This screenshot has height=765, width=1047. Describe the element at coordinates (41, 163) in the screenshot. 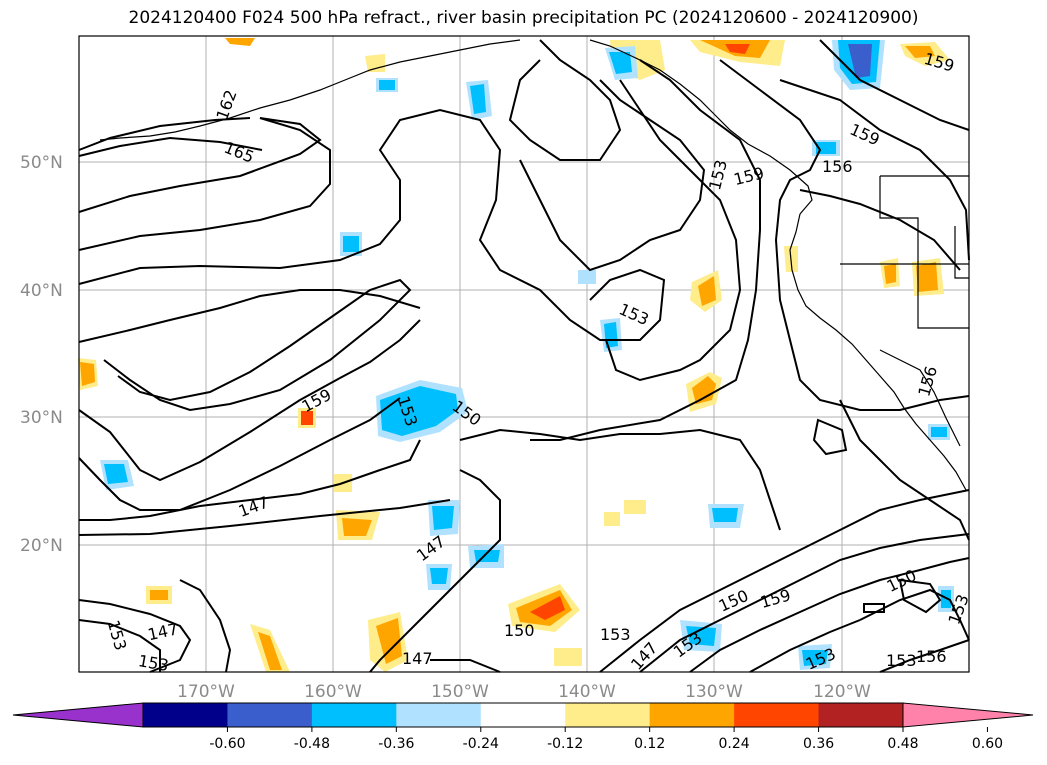

I see `lat-label: 50°N` at that location.